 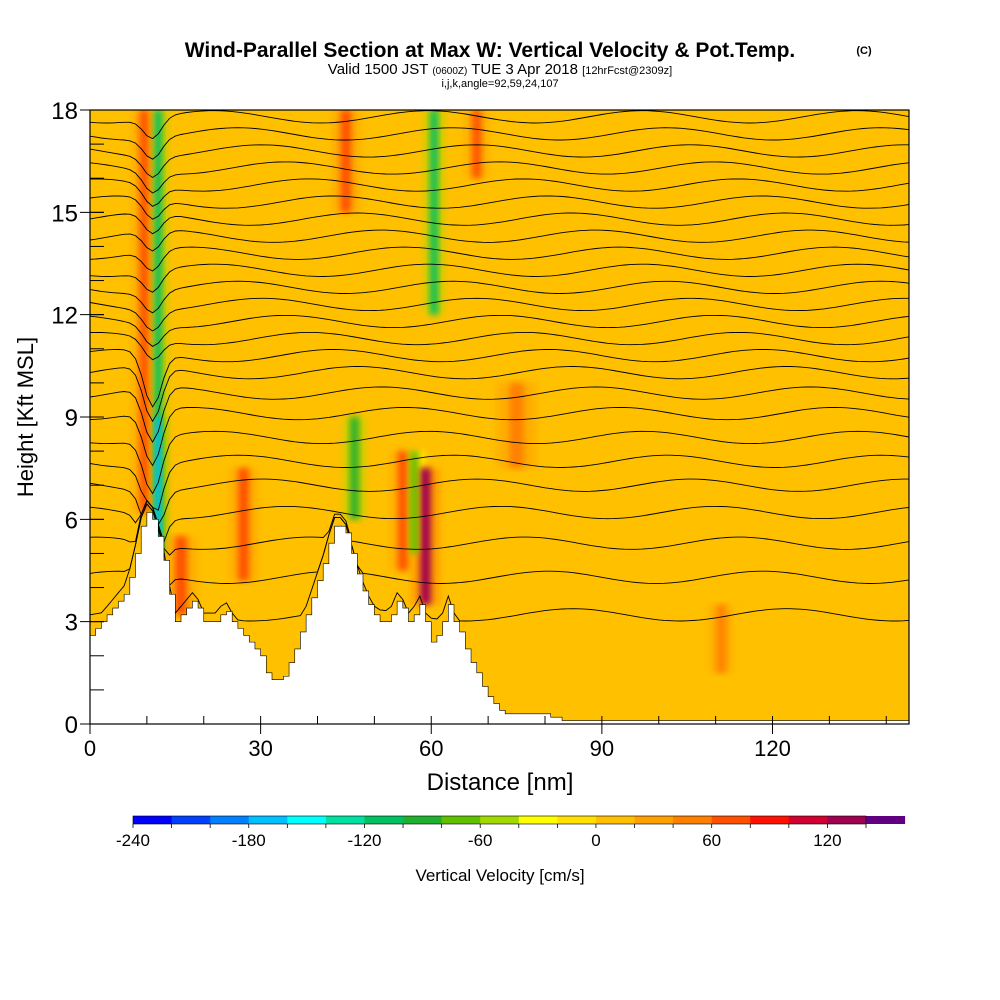 I want to click on x-tick-label: 30, so click(x=260, y=748).